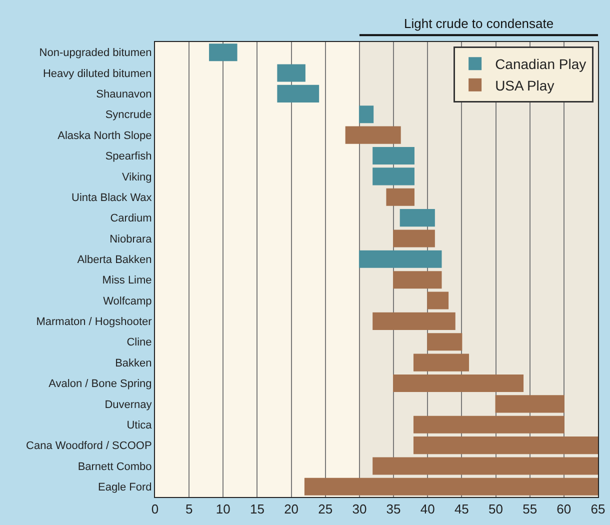 The image size is (610, 525). I want to click on x-tick-label: 40, so click(427, 509).